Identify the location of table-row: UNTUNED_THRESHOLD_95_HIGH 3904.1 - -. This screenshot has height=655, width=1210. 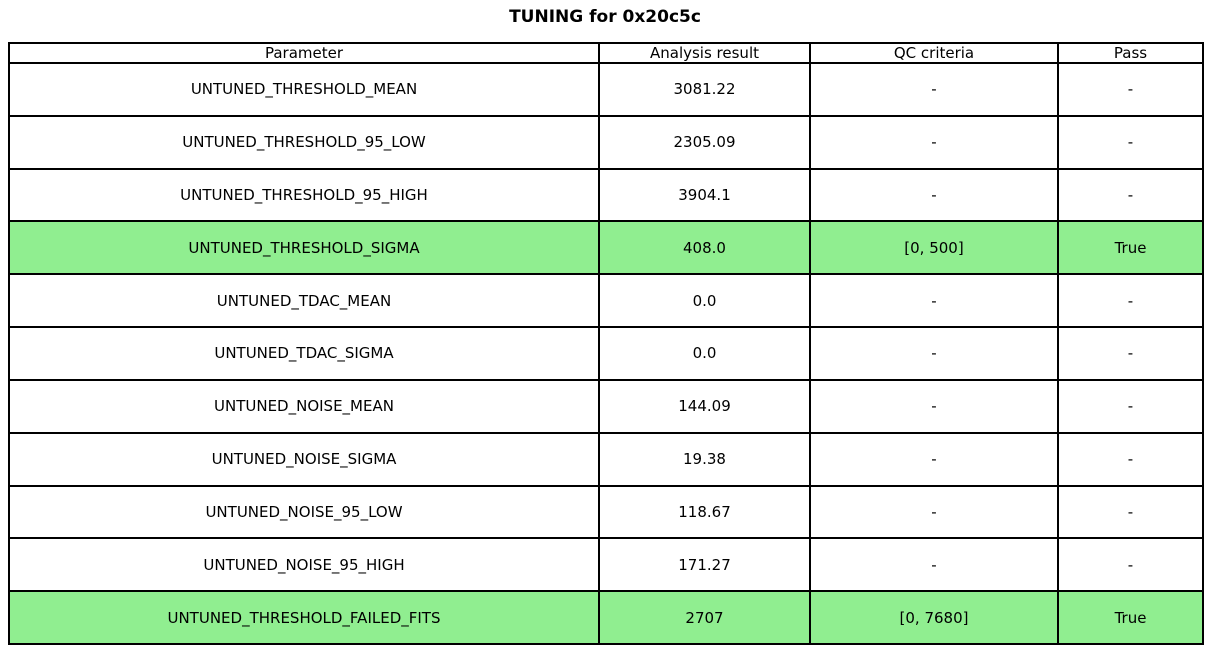
(606, 195).